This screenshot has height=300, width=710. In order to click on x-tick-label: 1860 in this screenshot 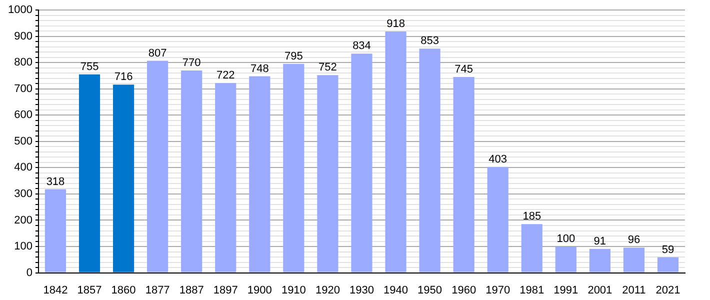, I will do `click(123, 290)`.